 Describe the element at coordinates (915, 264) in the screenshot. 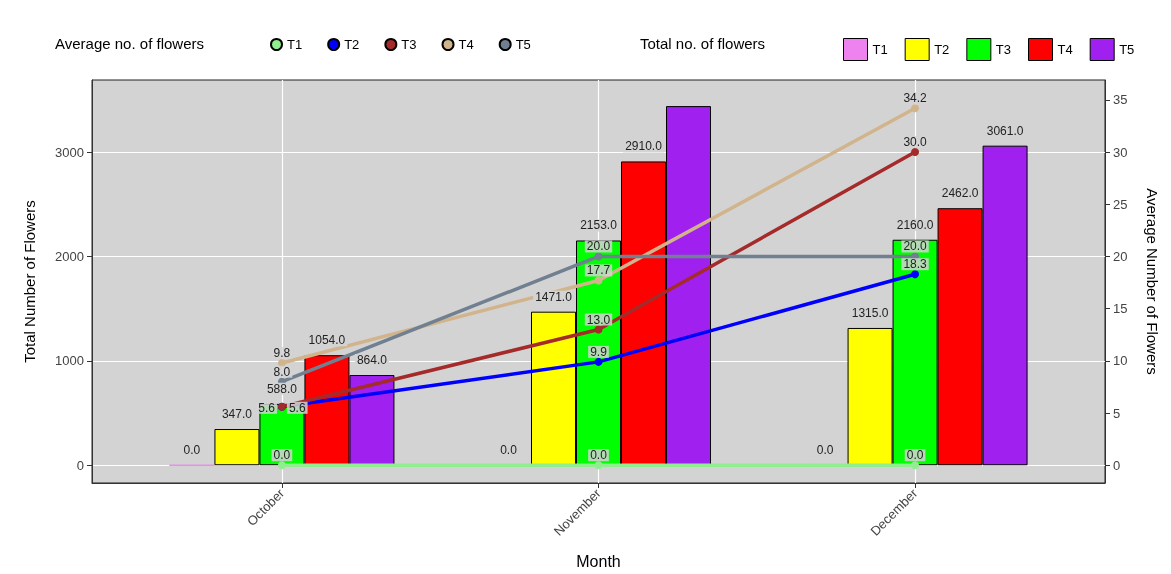

I see `data-label: 18.3` at that location.